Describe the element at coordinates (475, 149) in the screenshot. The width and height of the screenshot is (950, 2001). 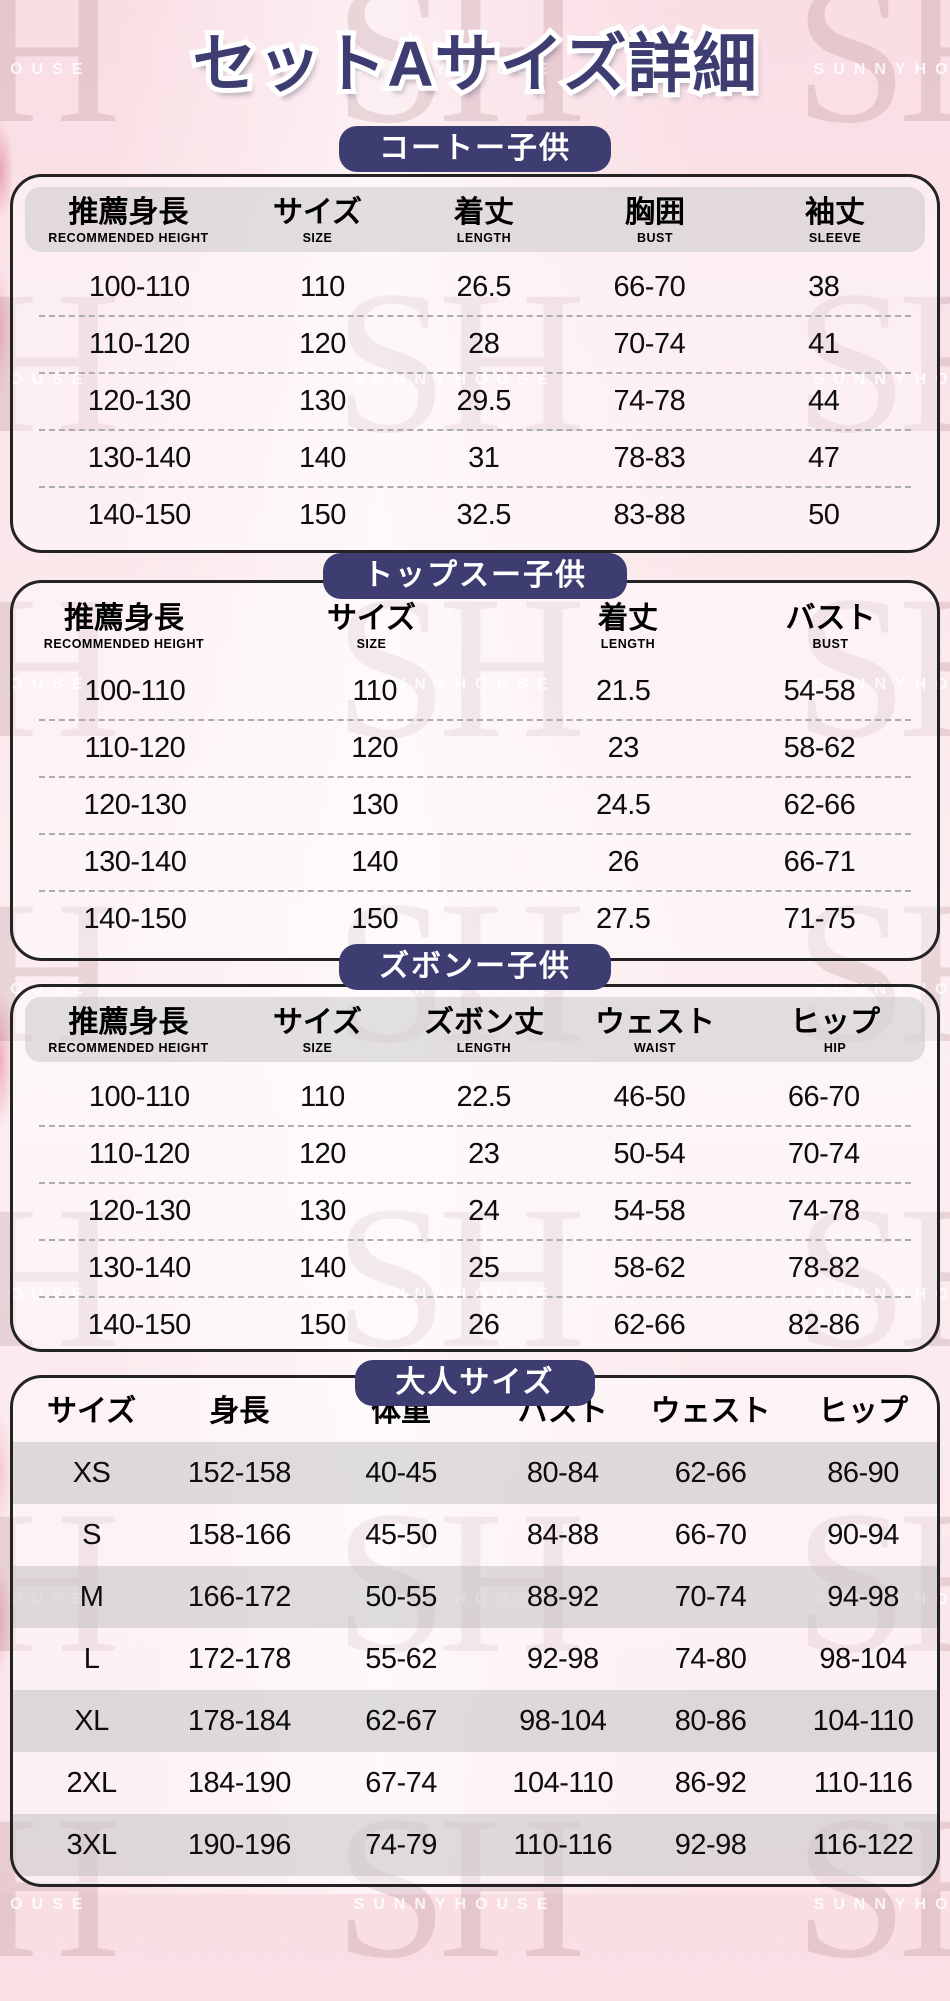
I see `coat-kids-badge: コートー子供` at that location.